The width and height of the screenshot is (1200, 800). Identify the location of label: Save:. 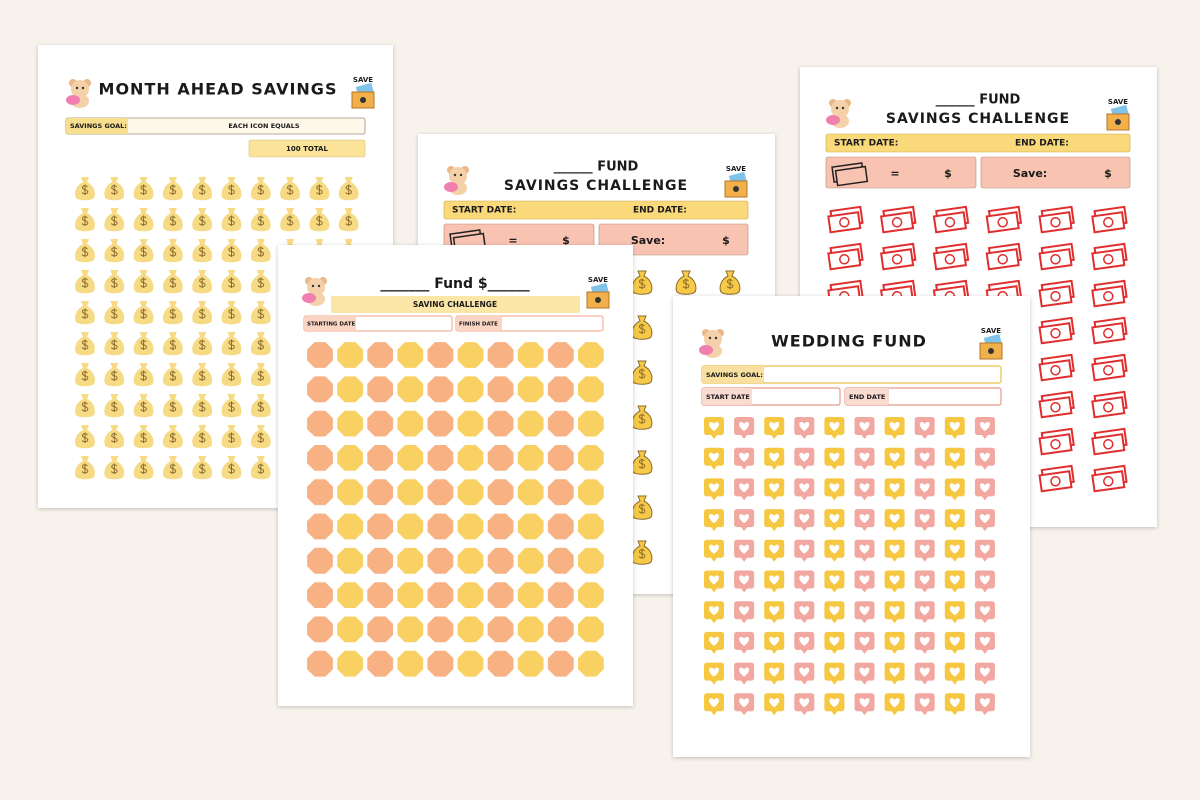
(1030, 173).